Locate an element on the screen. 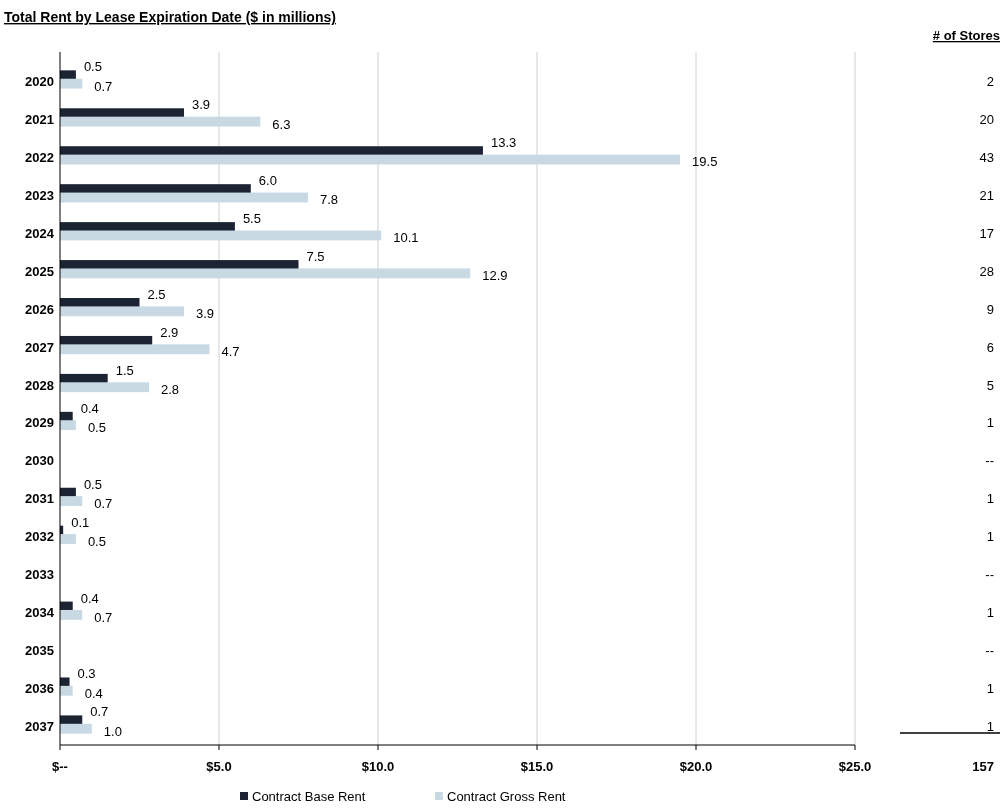 The image size is (1004, 810). text: 5 is located at coordinates (990, 385).